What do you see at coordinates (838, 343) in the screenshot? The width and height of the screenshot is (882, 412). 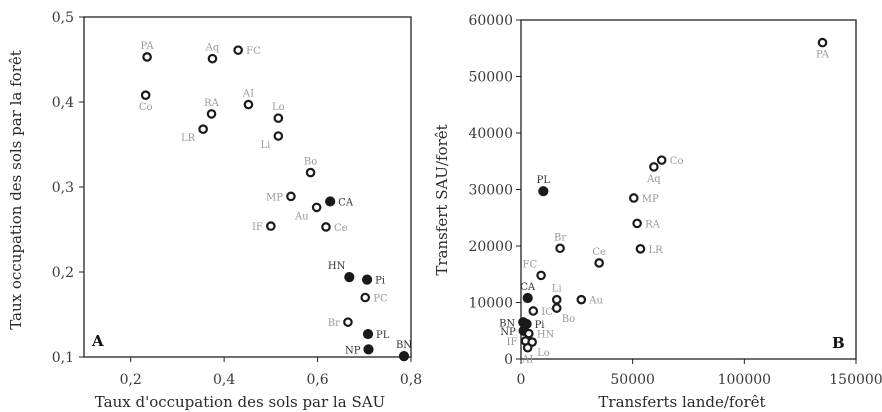 I see `panel-b-letter: B` at bounding box center [838, 343].